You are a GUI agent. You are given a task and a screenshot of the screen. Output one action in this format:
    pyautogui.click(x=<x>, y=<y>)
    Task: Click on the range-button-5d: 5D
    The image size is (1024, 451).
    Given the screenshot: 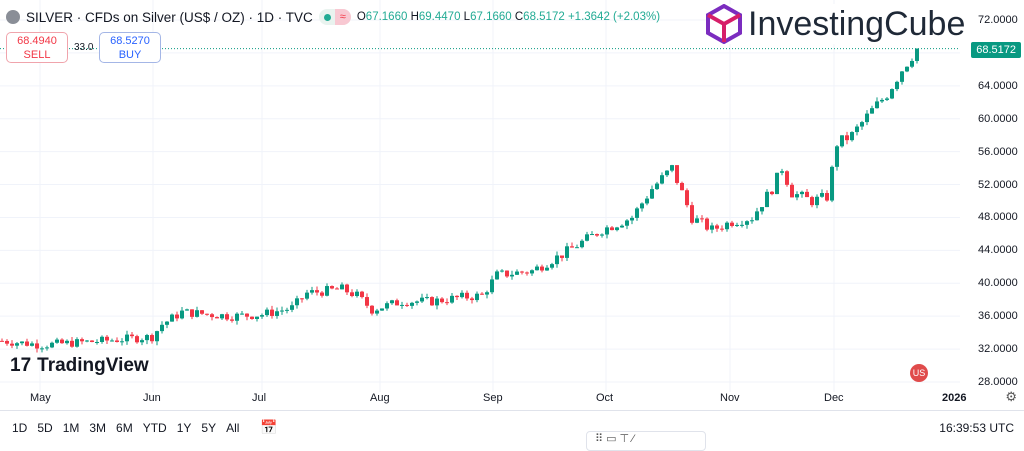 What is the action you would take?
    pyautogui.click(x=45, y=428)
    